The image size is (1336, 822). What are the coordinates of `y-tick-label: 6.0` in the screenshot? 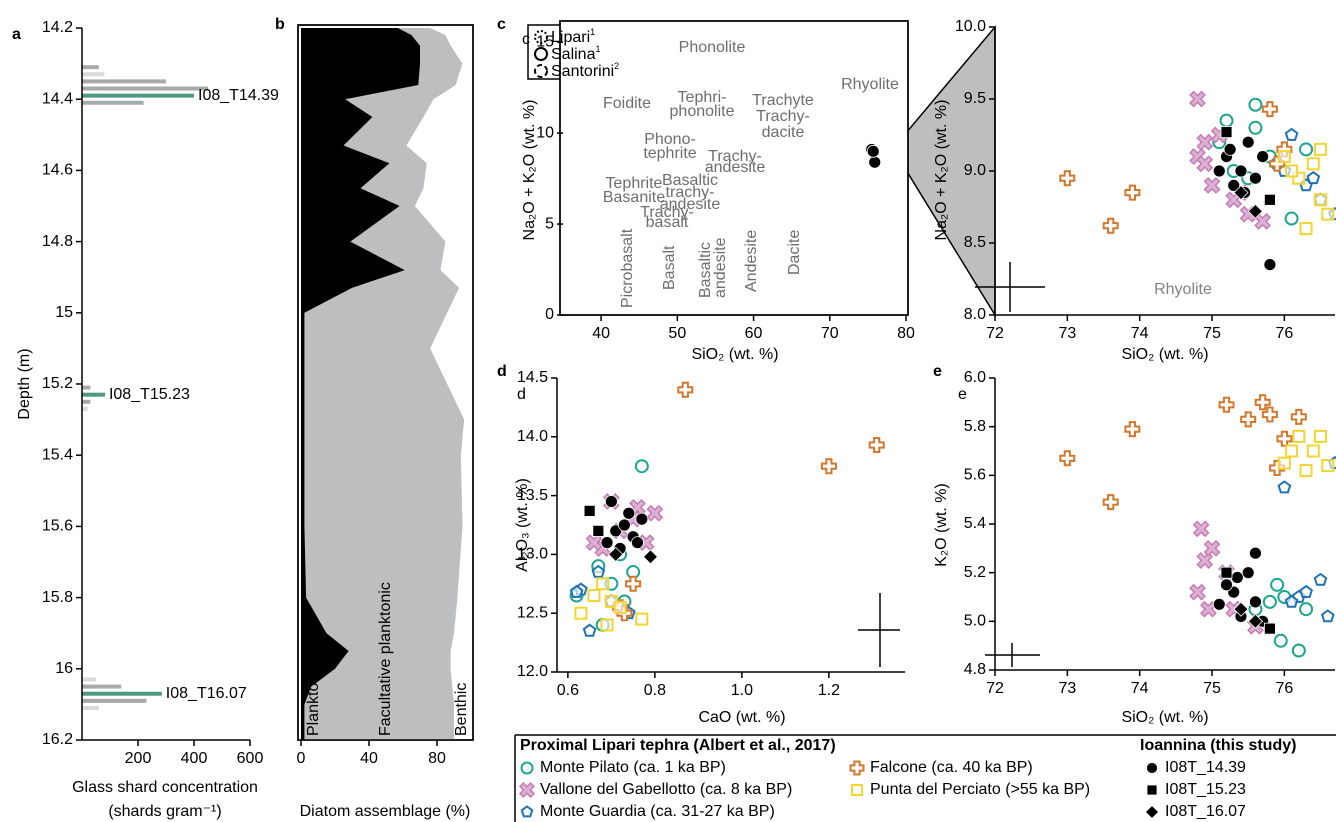 It's located at (975, 377).